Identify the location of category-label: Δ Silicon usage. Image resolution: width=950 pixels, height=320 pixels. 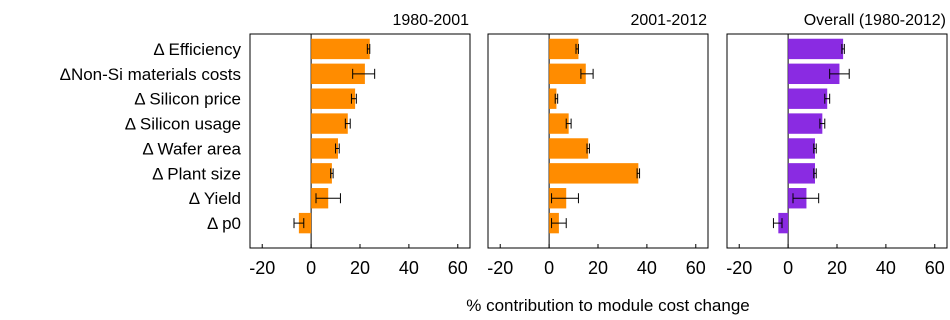
(183, 124).